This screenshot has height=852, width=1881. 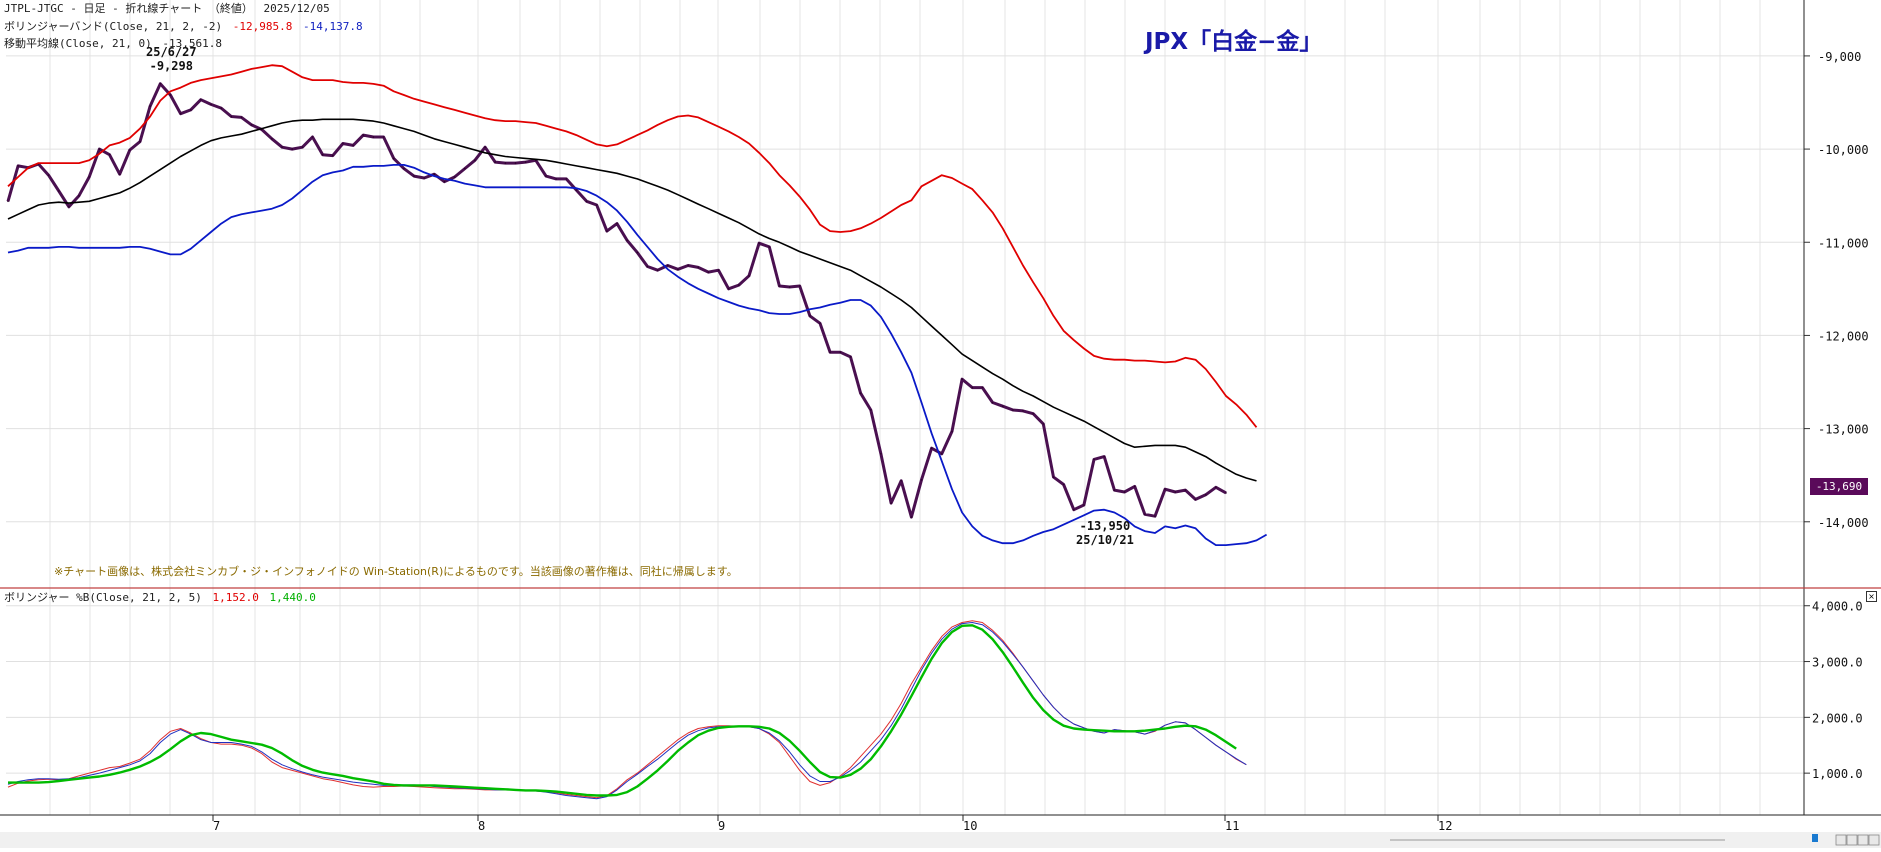 I want to click on header-line-3: 移動平均線(Close, 21, 0) -13,561.8, so click(x=115, y=43).